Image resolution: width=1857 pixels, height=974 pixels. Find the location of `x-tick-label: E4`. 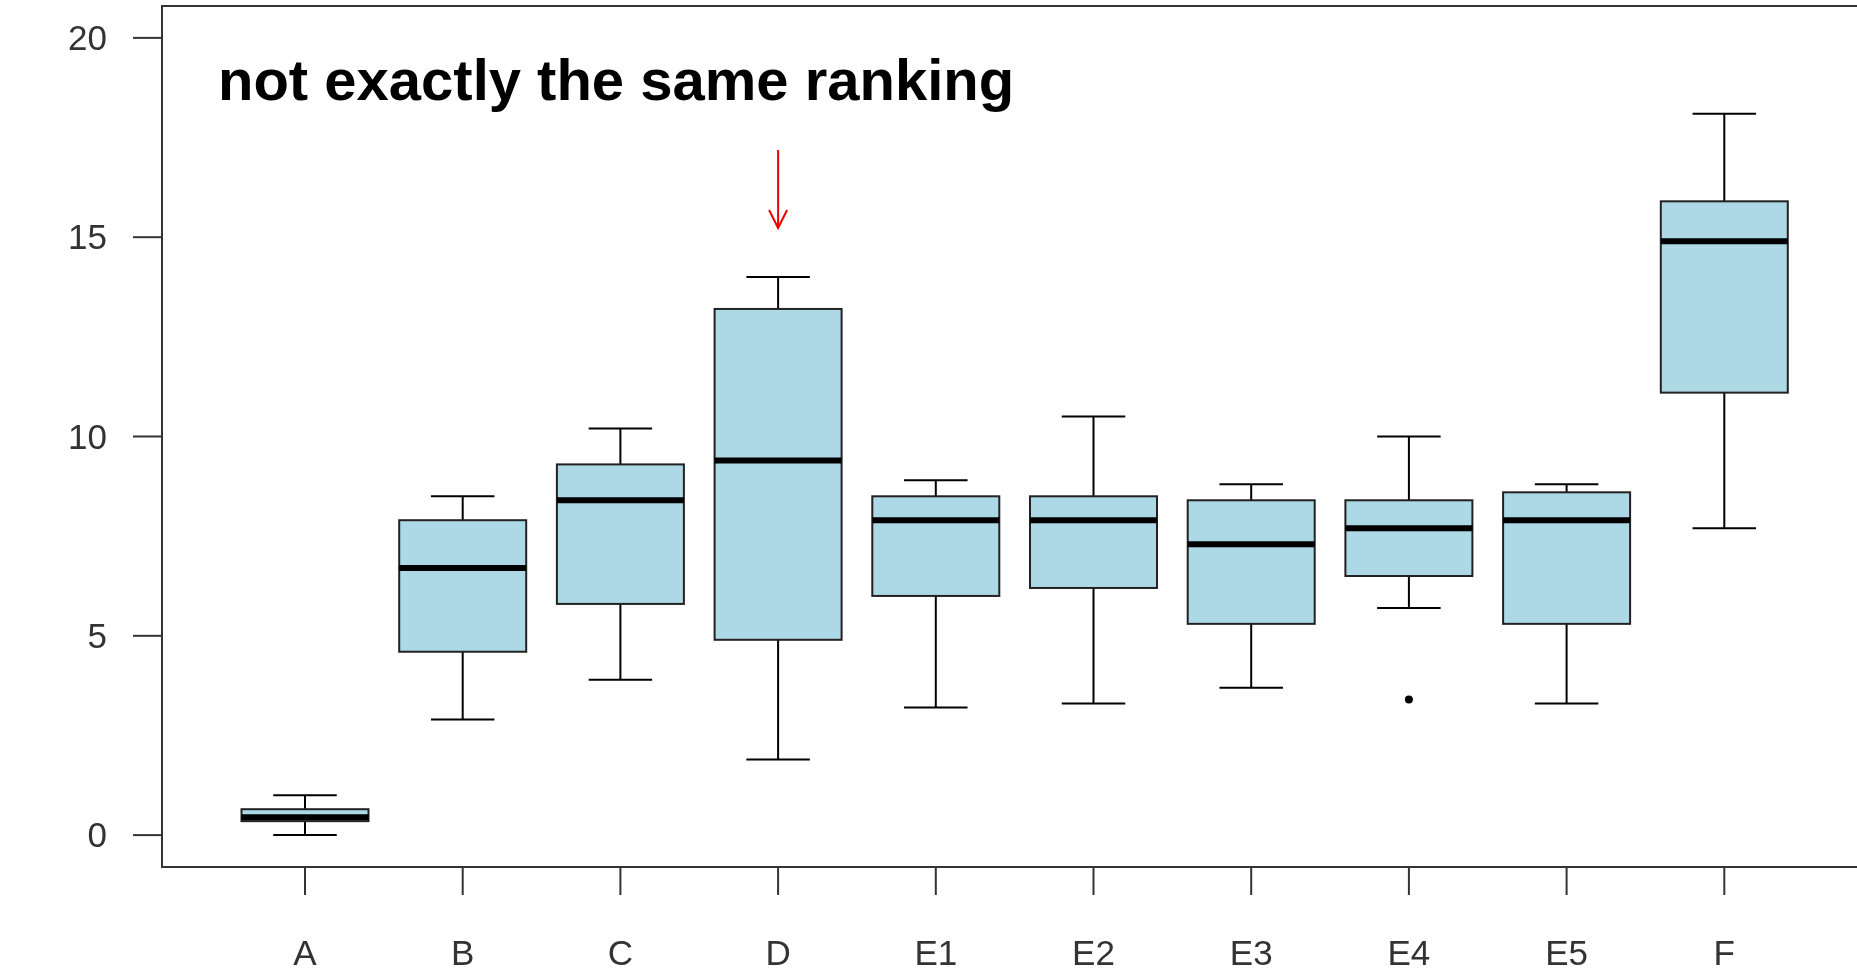

x-tick-label: E4 is located at coordinates (1409, 953).